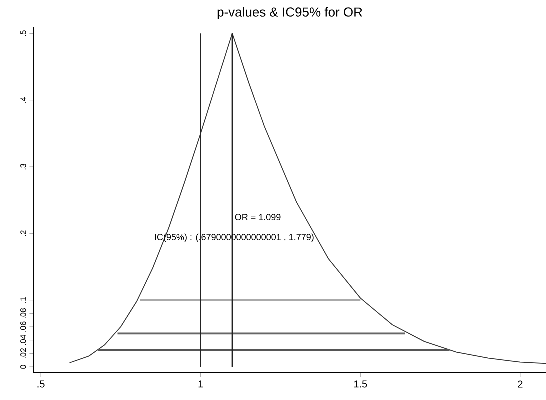 Image resolution: width=546 pixels, height=400 pixels. I want to click on x-tick-label: 2, so click(520, 384).